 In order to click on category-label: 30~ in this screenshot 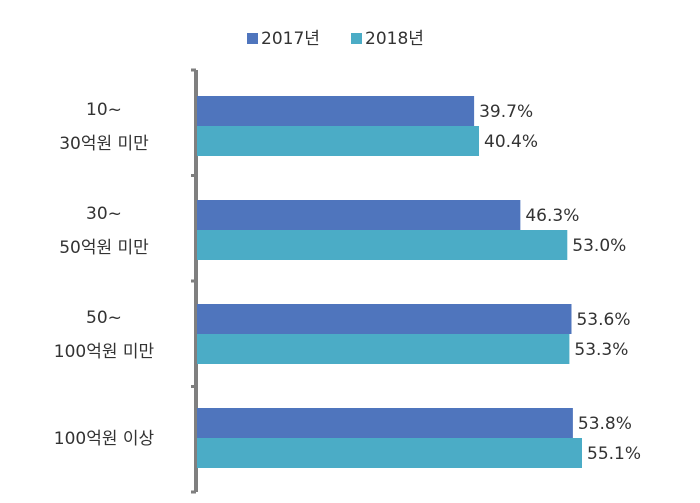, I will do `click(104, 214)`.